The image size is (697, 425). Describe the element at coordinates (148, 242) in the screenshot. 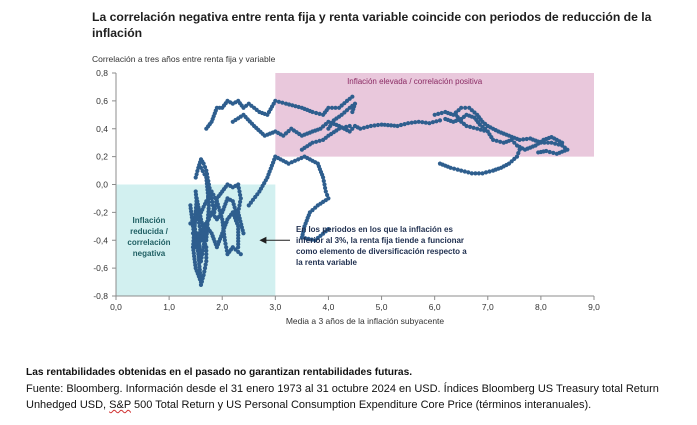

I see `low-inflation-zone-label: correlación` at that location.